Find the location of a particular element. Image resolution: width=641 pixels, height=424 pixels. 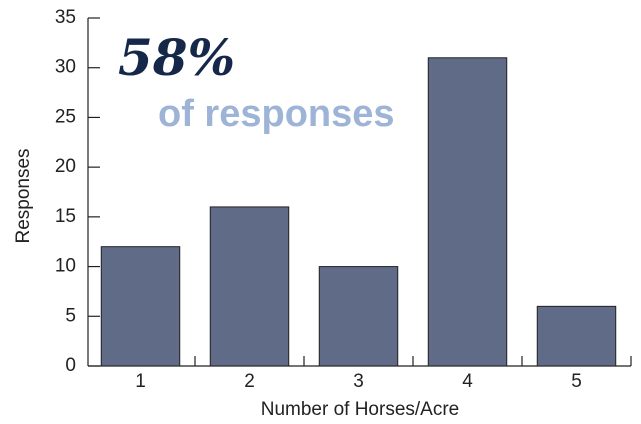

y-tick-label: 5 is located at coordinates (70, 315).